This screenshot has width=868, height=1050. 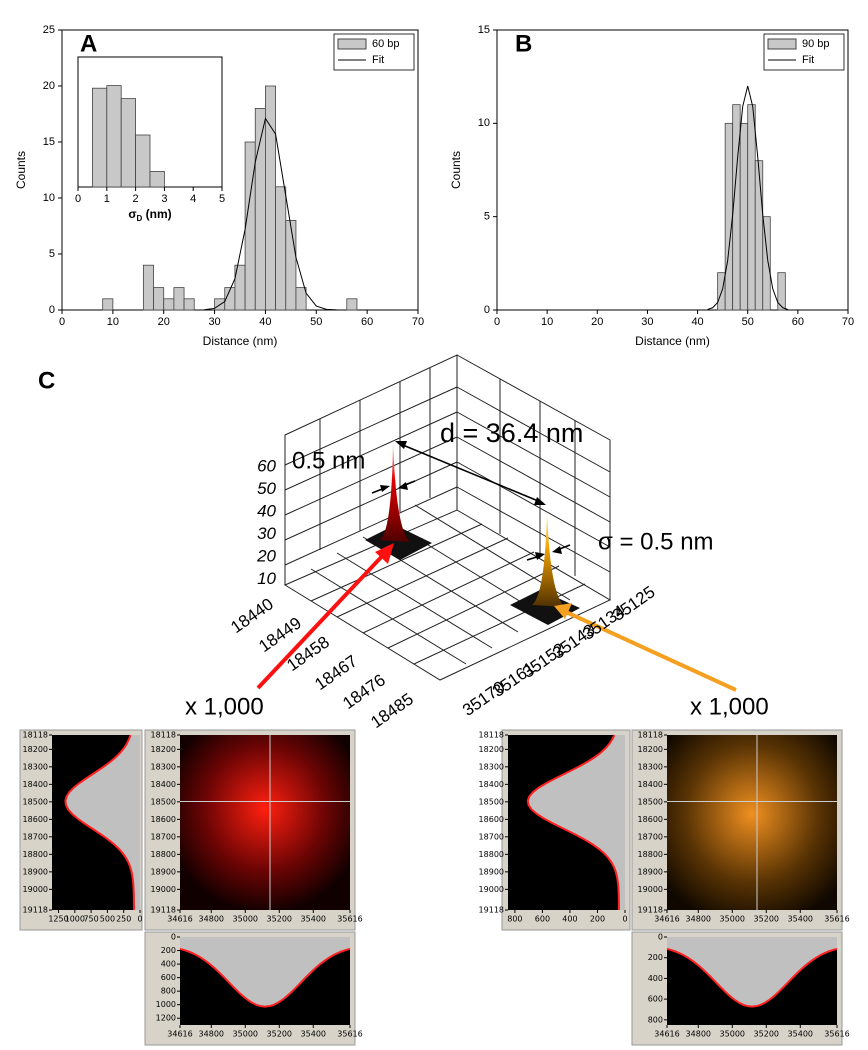 What do you see at coordinates (266, 533) in the screenshot?
I see `z-tick-label: 30` at bounding box center [266, 533].